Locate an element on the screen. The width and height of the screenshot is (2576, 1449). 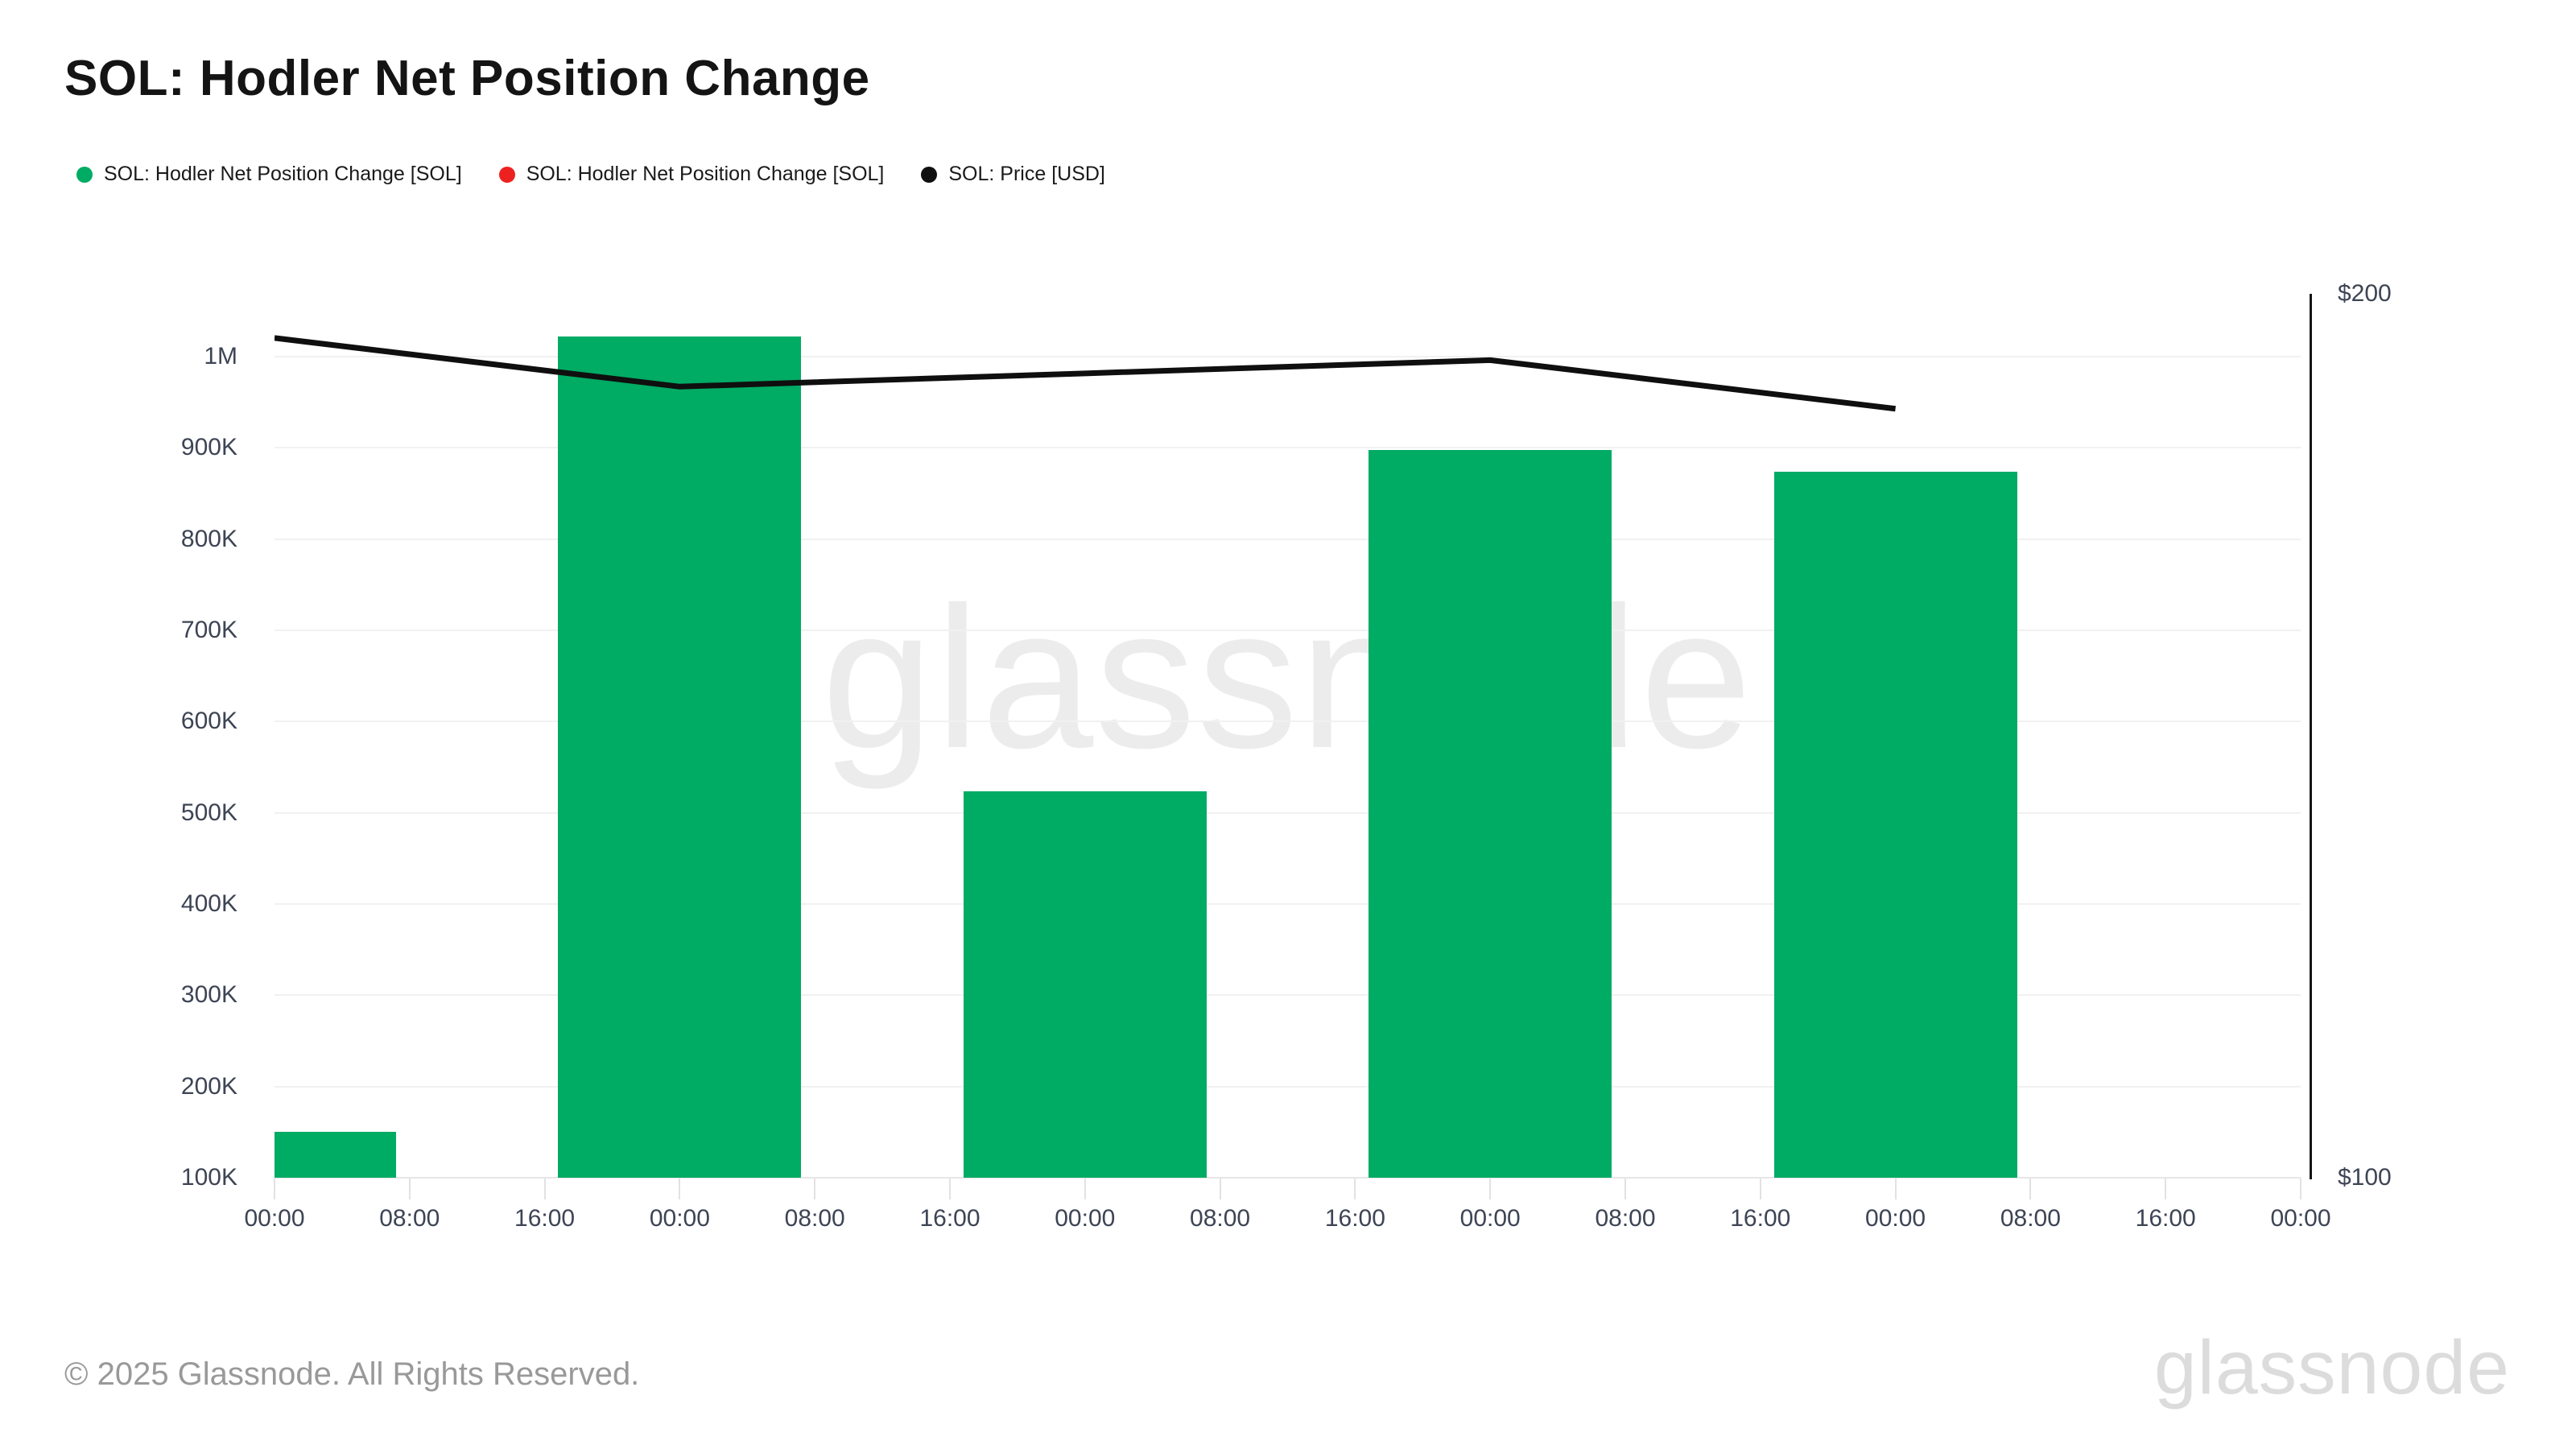
legend-label: SOL: Price [USD] is located at coordinates (1026, 174).